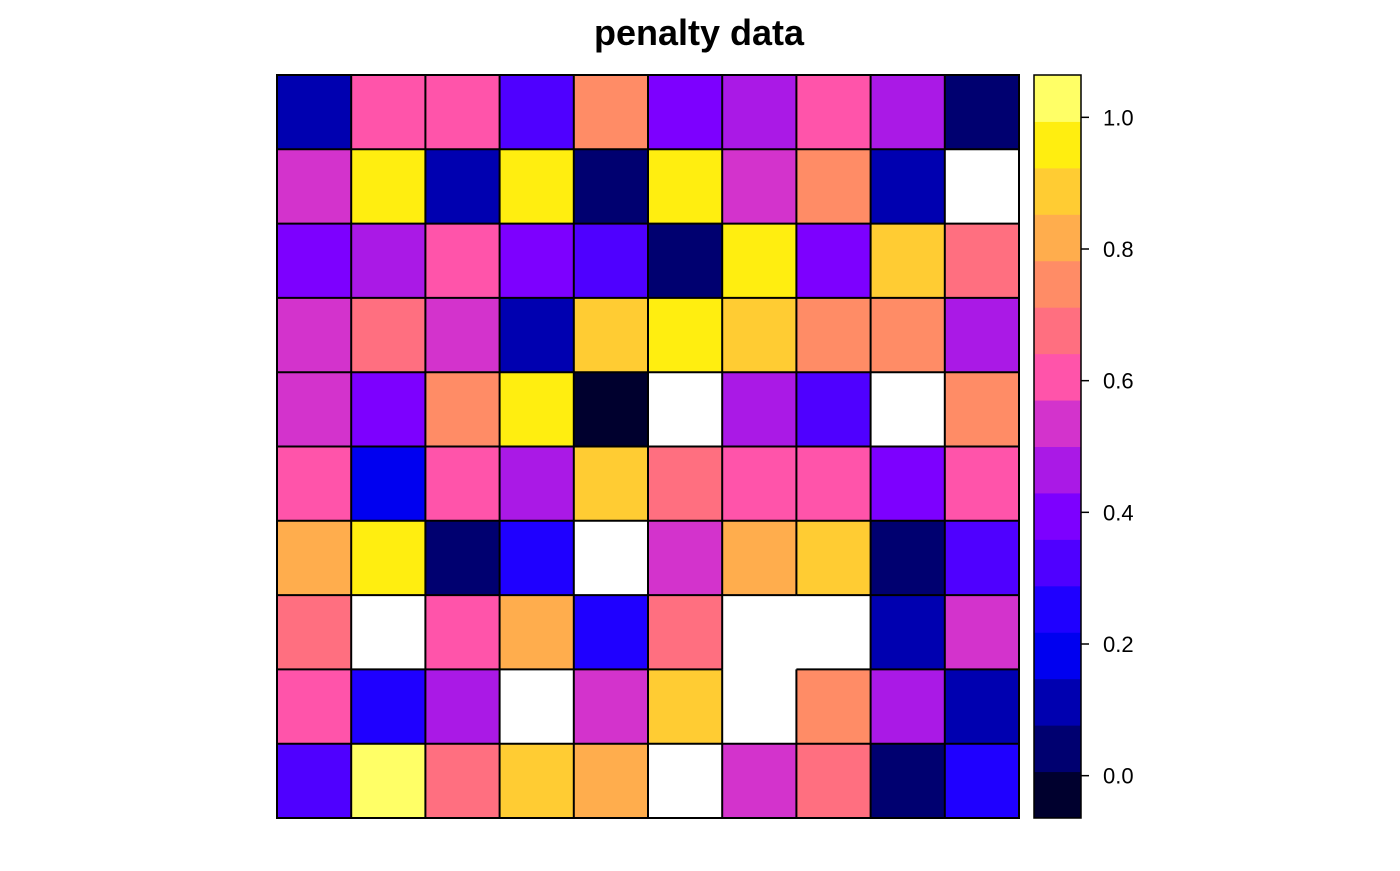 Image resolution: width=1400 pixels, height=871 pixels. Describe the element at coordinates (699, 32) in the screenshot. I see `chart-title: penalty data` at that location.